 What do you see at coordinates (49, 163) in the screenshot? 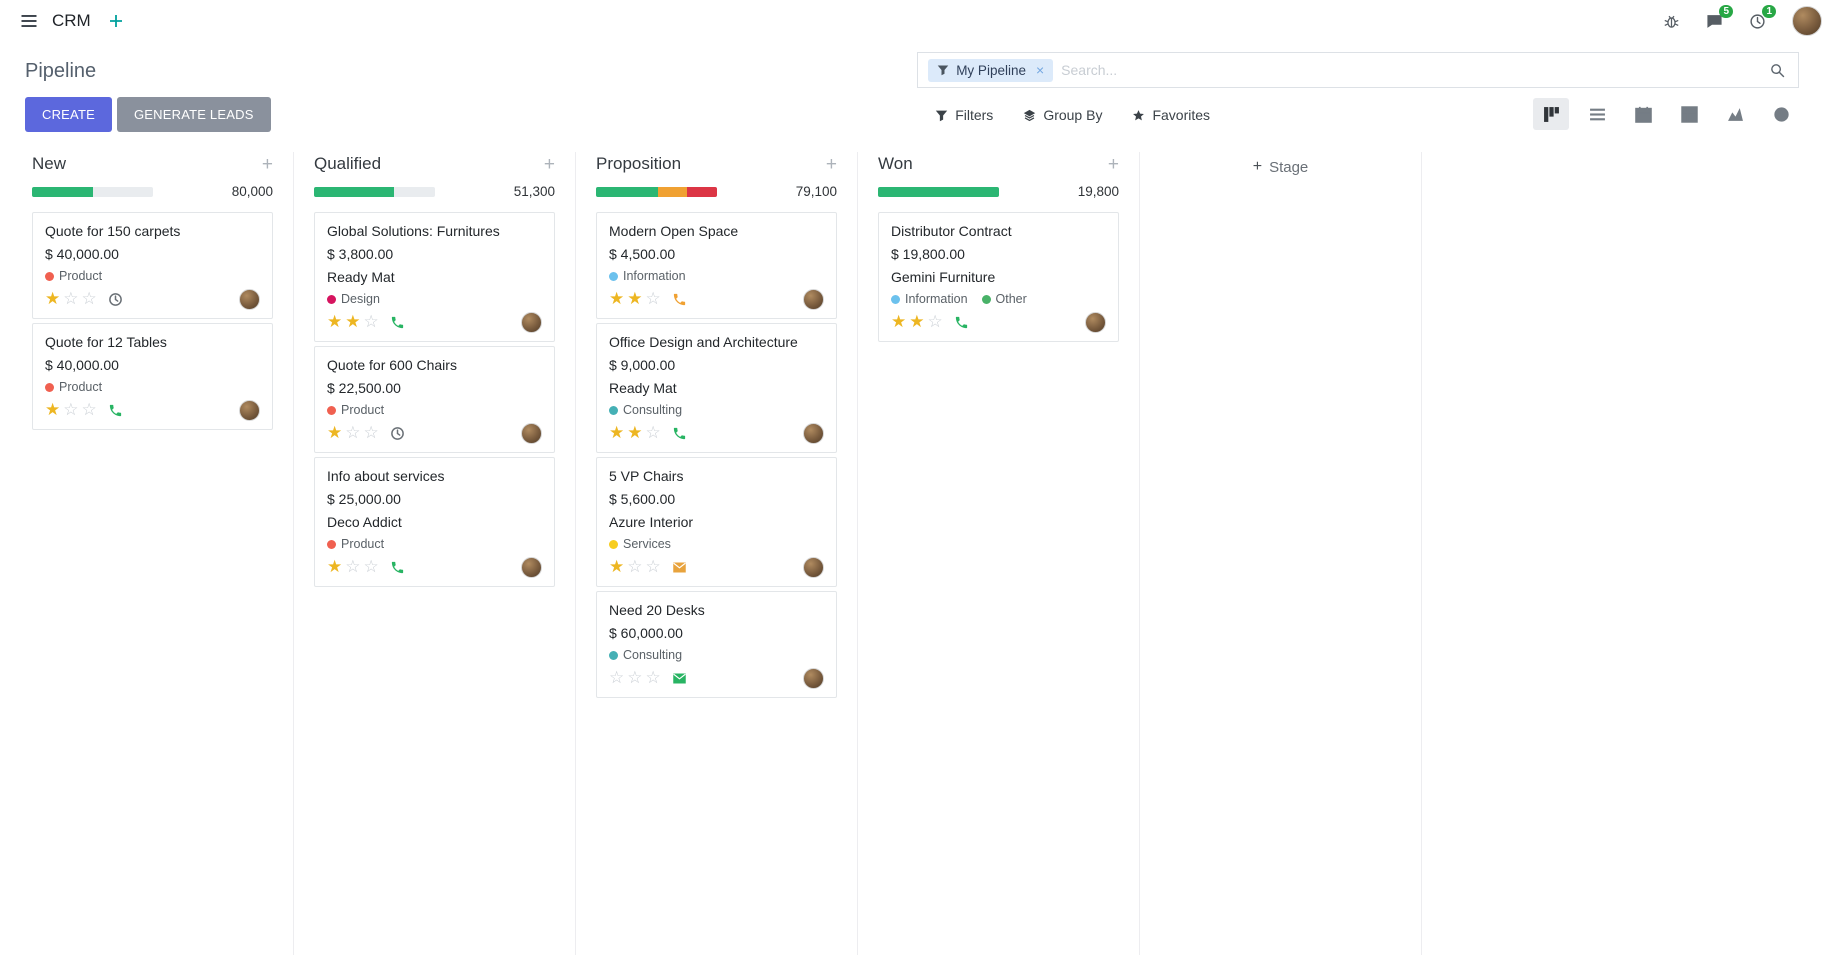
I see `column-title: New` at bounding box center [49, 163].